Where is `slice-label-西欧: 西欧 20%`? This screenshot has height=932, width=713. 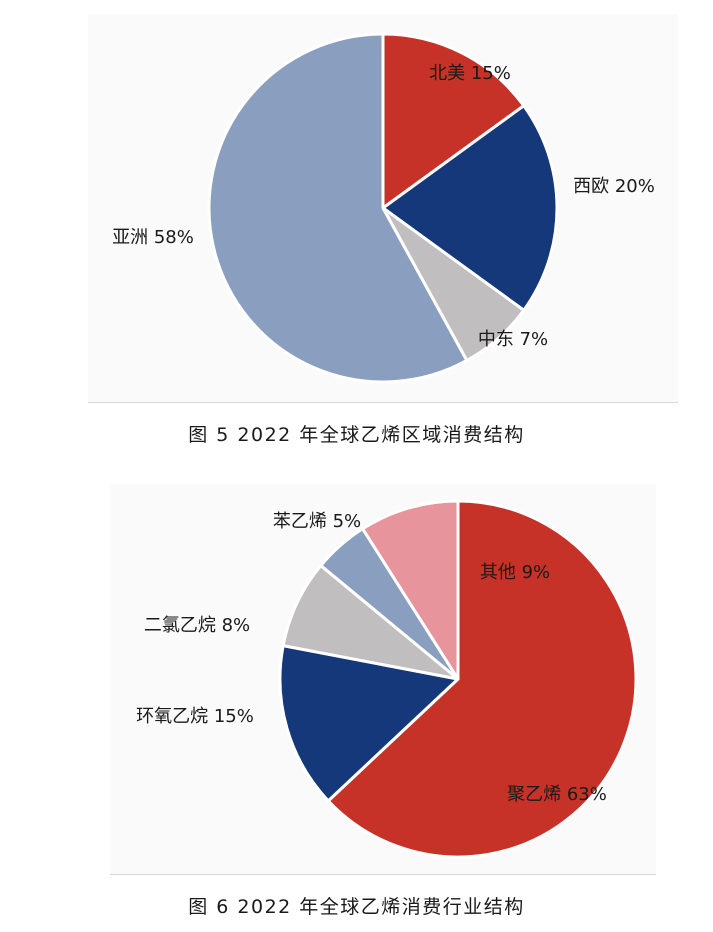
slice-label-西欧: 西欧 20% is located at coordinates (614, 186).